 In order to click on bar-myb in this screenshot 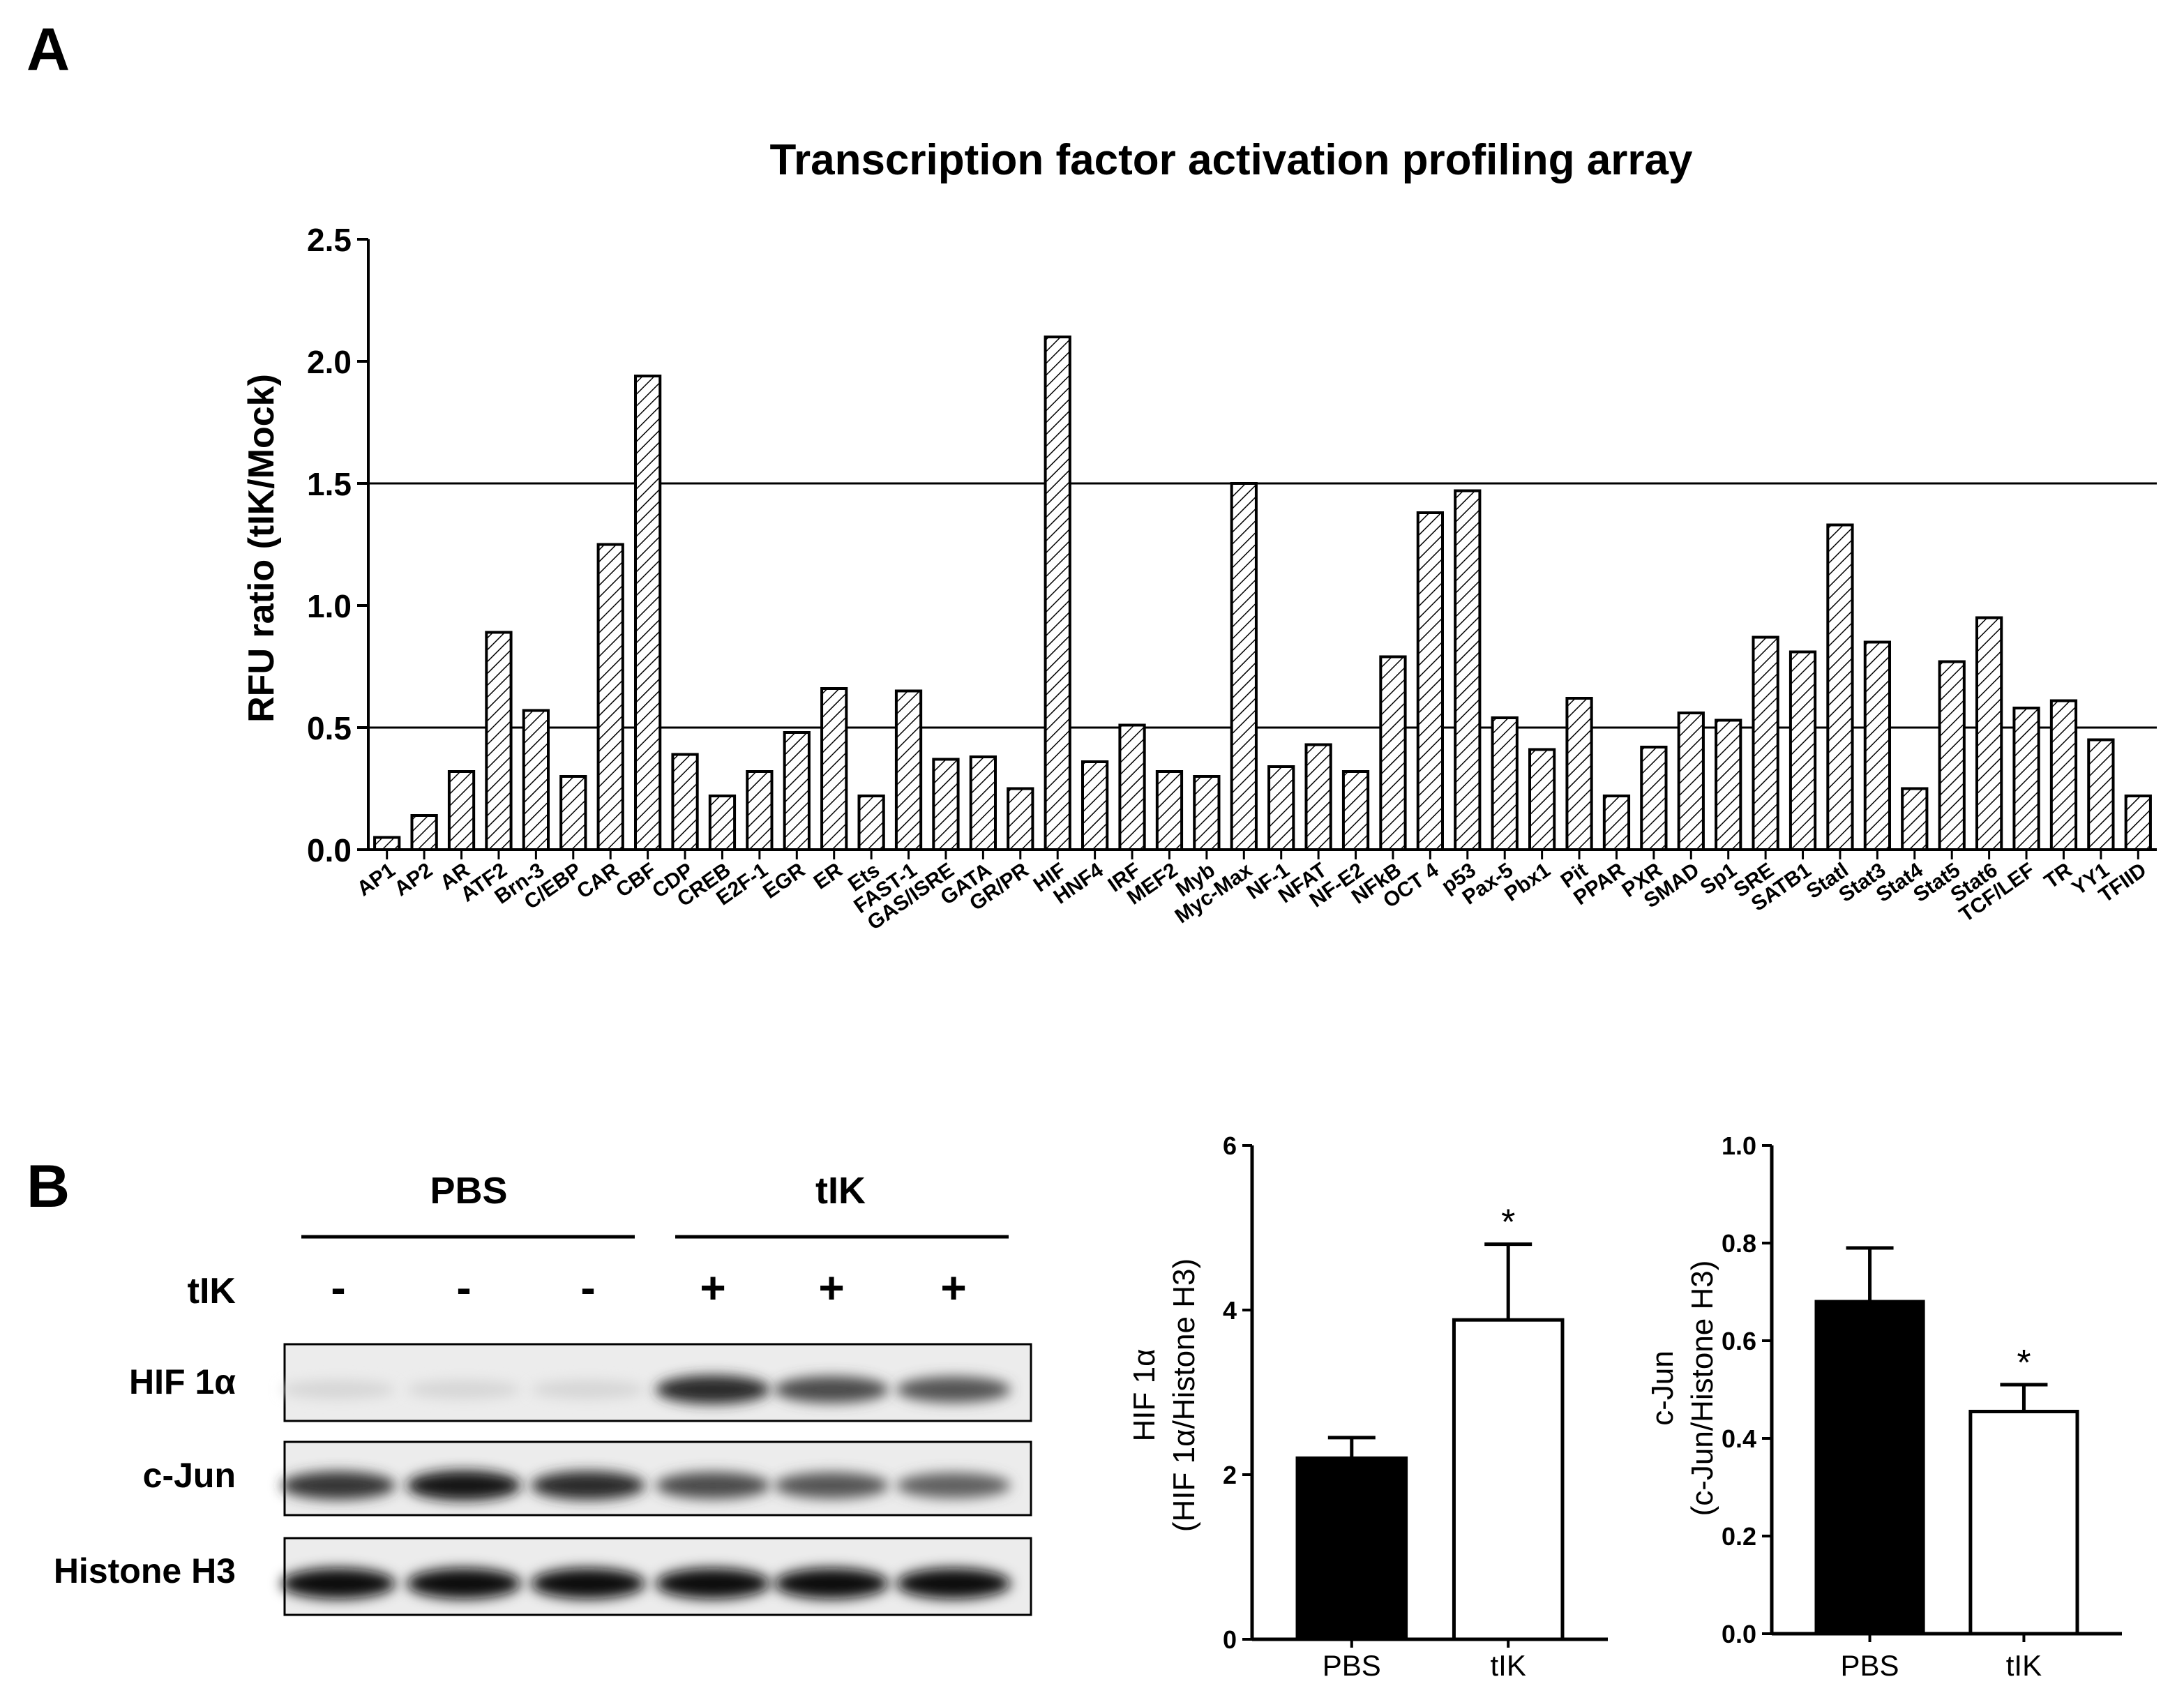, I will do `click(1207, 813)`.